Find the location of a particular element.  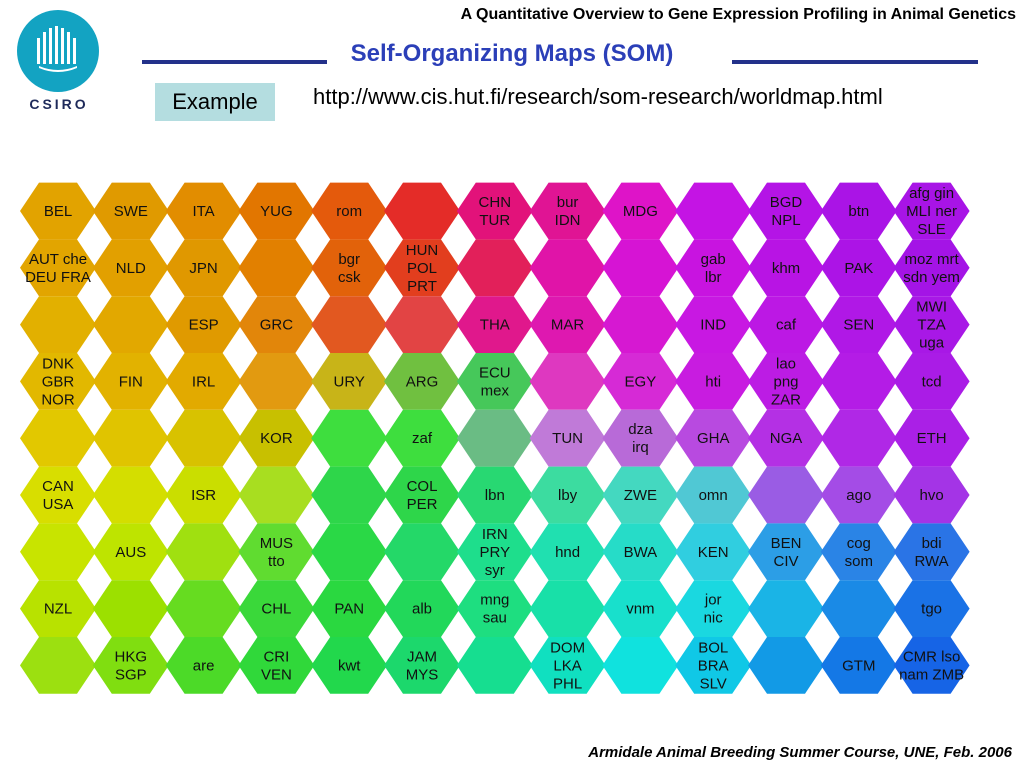

som-cell-label: FIN is located at coordinates (131, 381).